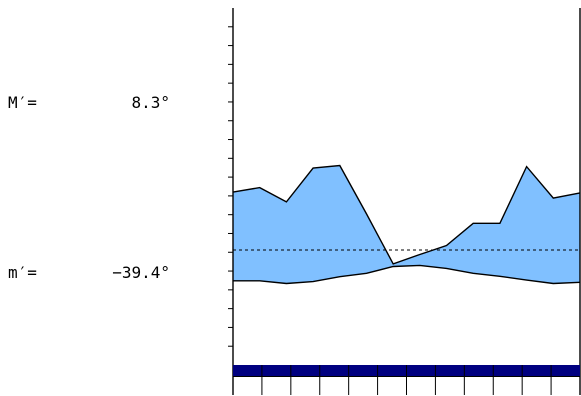  What do you see at coordinates (150, 102) in the screenshot?
I see `max-value: 8.3°` at bounding box center [150, 102].